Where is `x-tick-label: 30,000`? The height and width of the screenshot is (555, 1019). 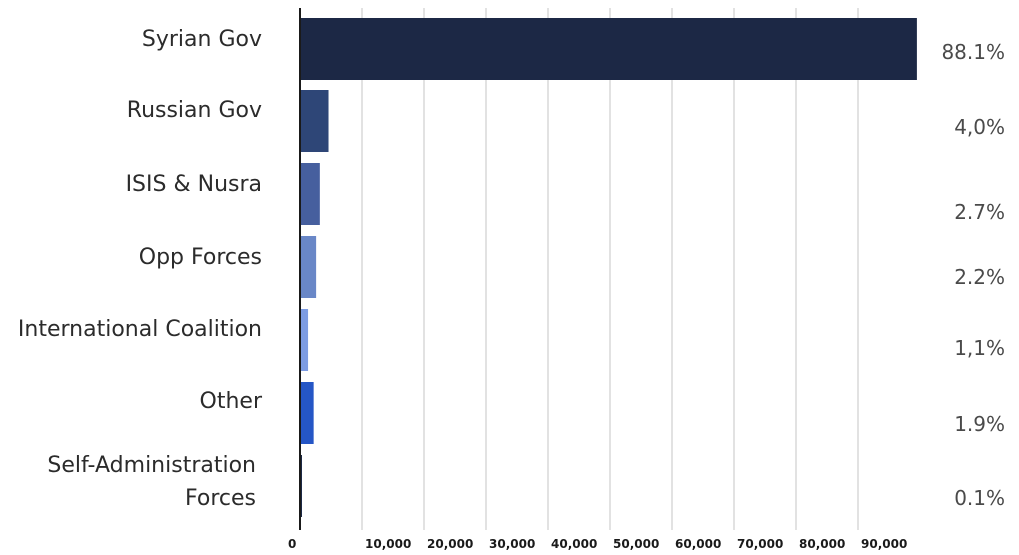 x-tick-label: 30,000 is located at coordinates (512, 544).